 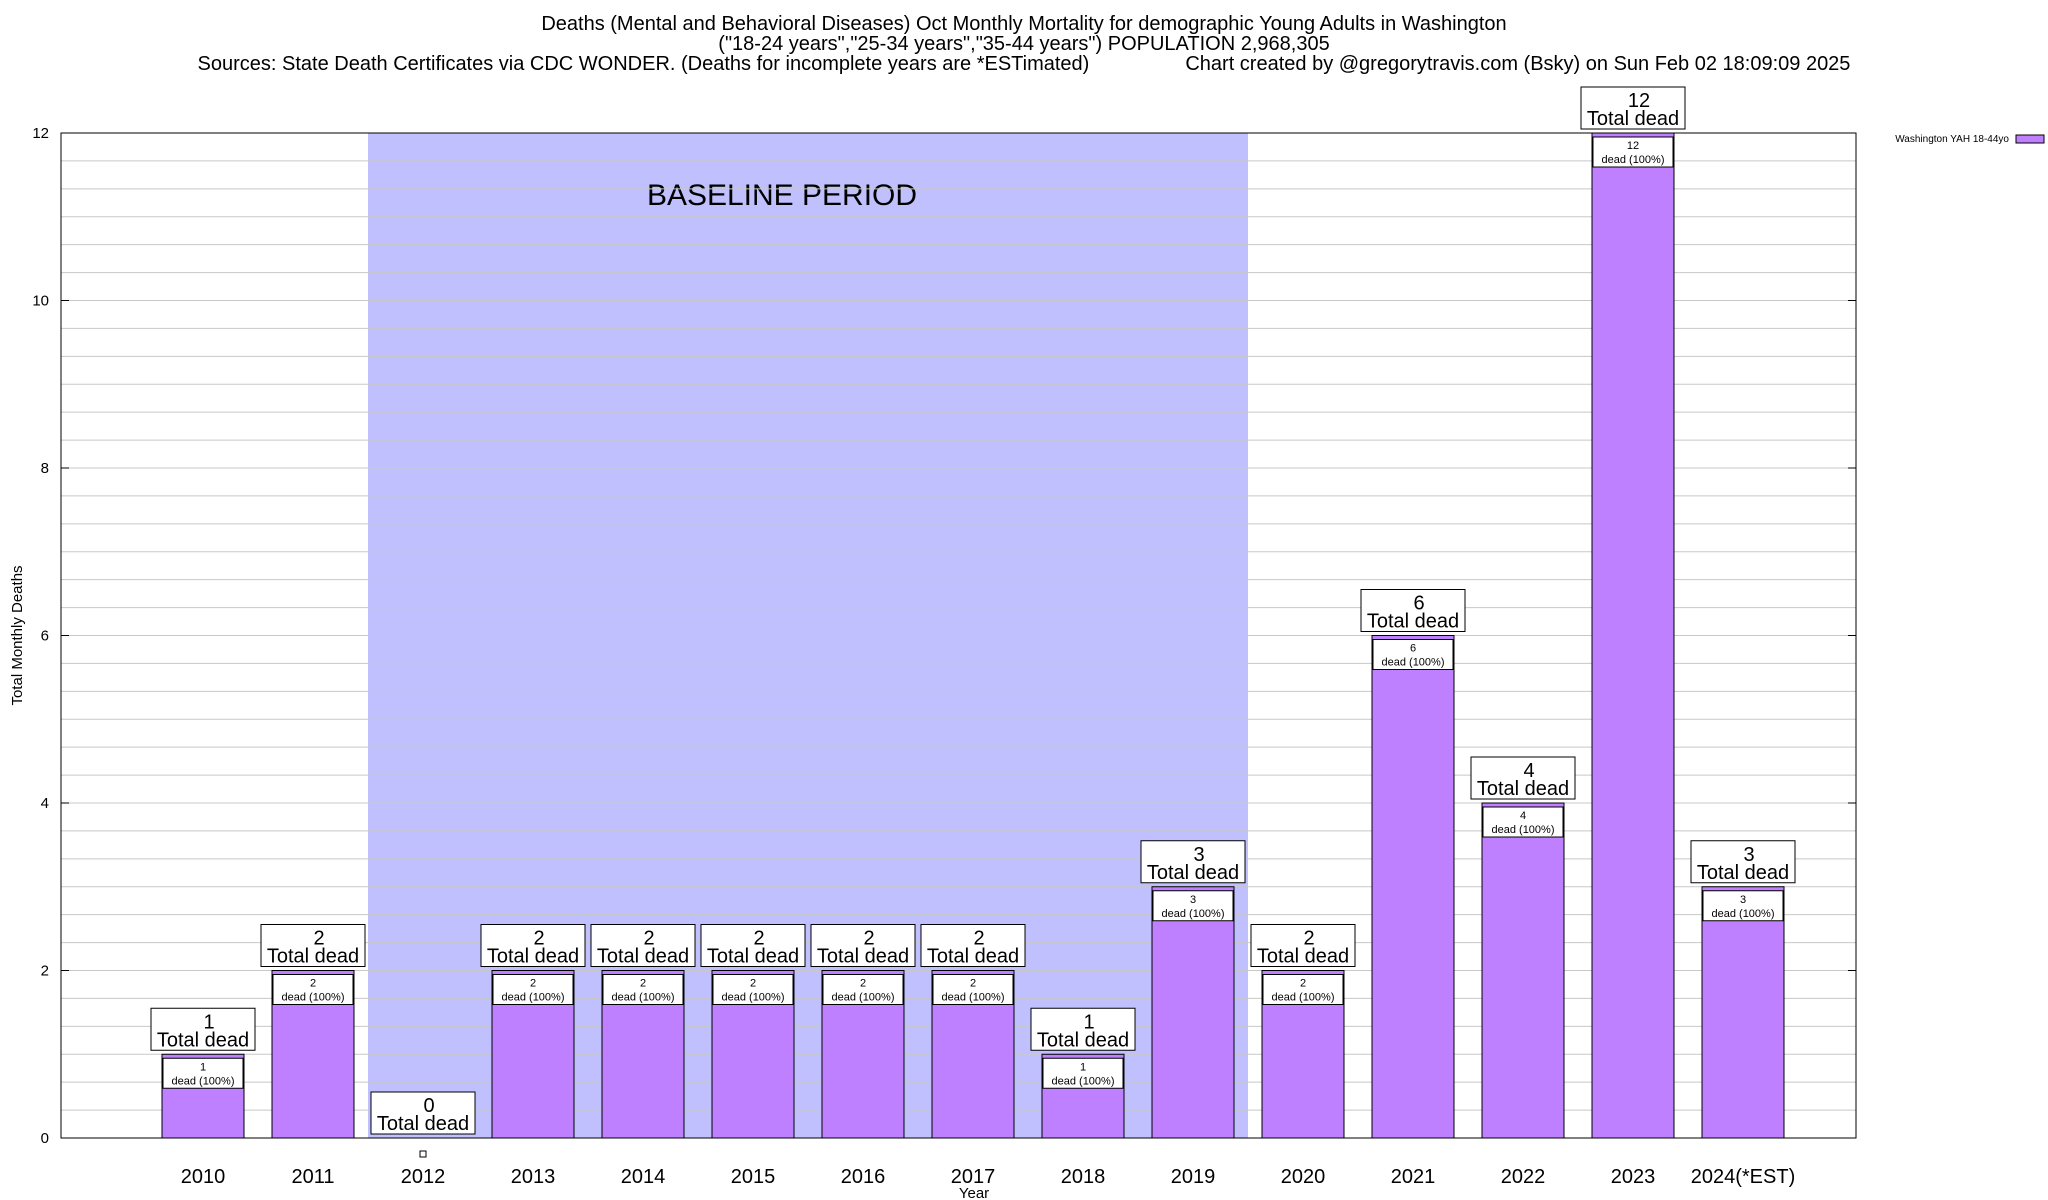 What do you see at coordinates (1743, 1012) in the screenshot?
I see `bar-2024(*EST)` at bounding box center [1743, 1012].